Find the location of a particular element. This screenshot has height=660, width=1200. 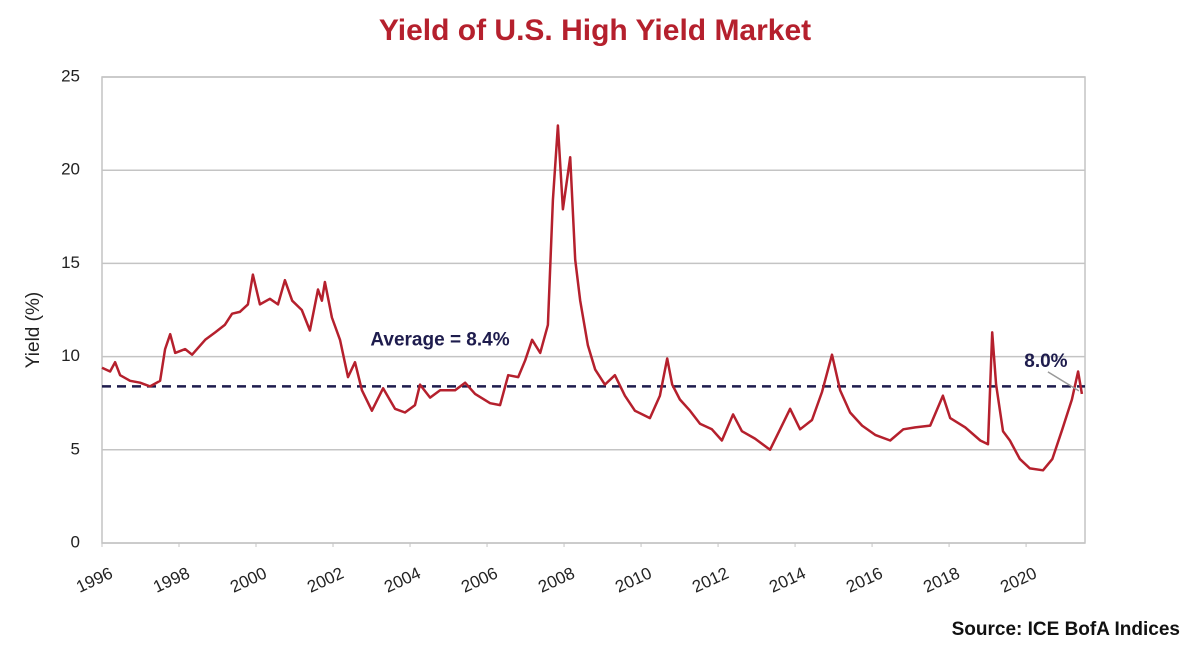

x-tick-label: 2010 is located at coordinates (633, 579).